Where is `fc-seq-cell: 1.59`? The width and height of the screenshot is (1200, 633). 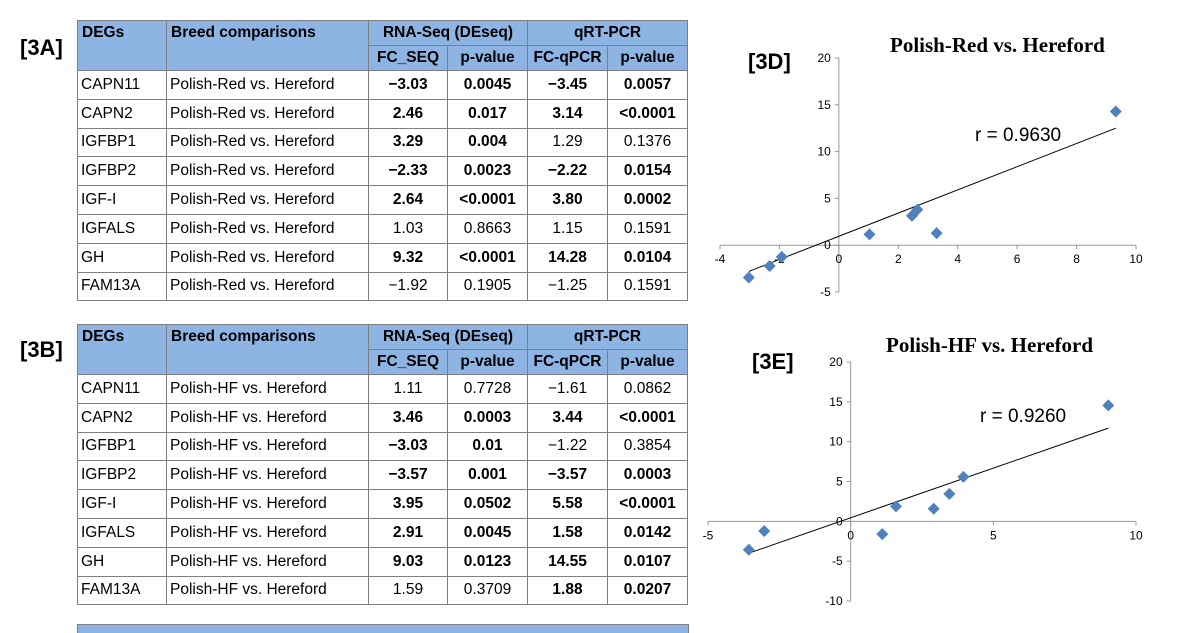
fc-seq-cell: 1.59 is located at coordinates (408, 590).